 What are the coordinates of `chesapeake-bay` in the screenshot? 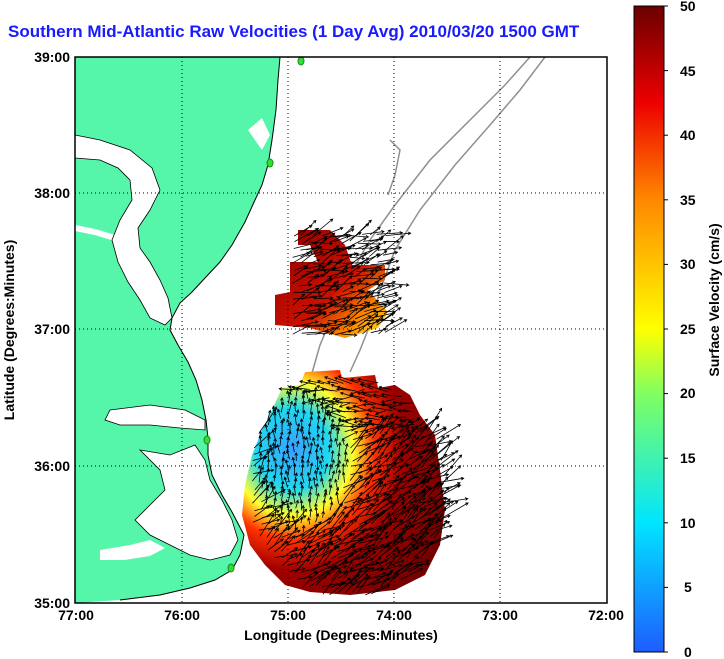 It's located at (123, 230).